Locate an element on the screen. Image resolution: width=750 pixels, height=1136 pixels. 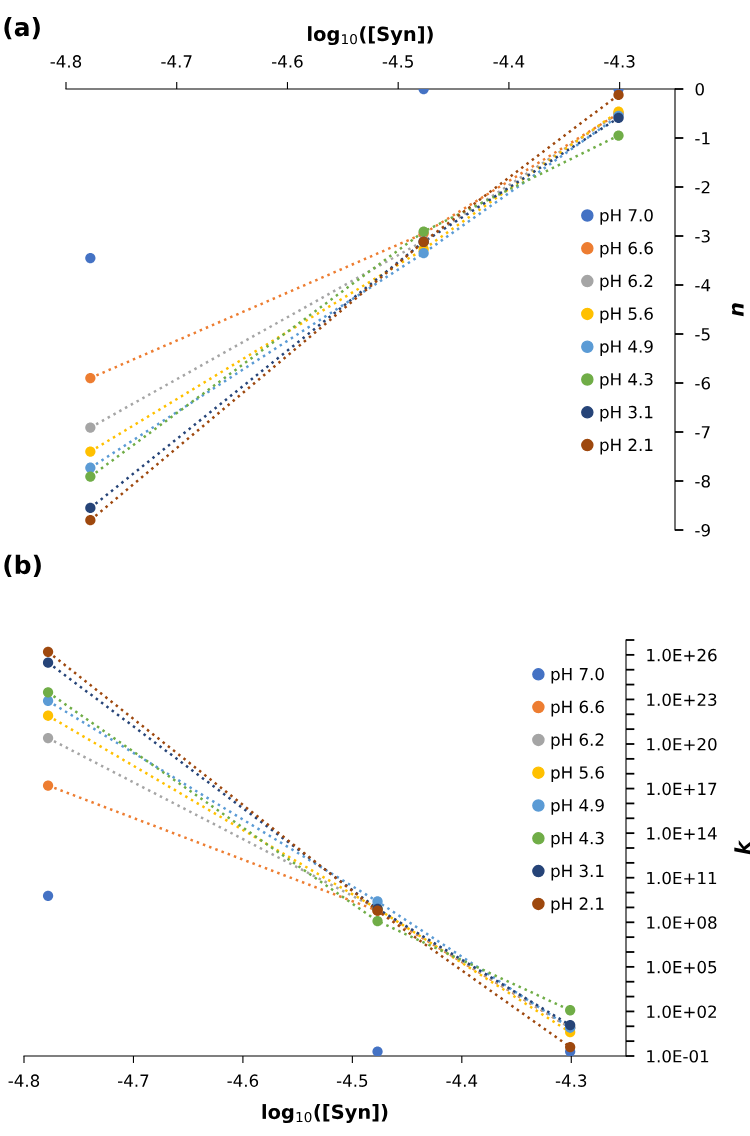
y-axis-title: n is located at coordinates (737, 310).